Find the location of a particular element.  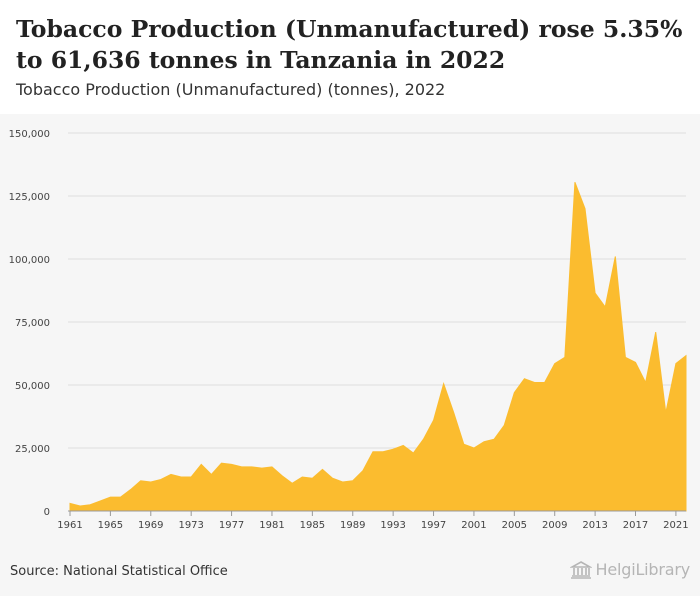

x-tick-label: 1993 is located at coordinates (392, 525).